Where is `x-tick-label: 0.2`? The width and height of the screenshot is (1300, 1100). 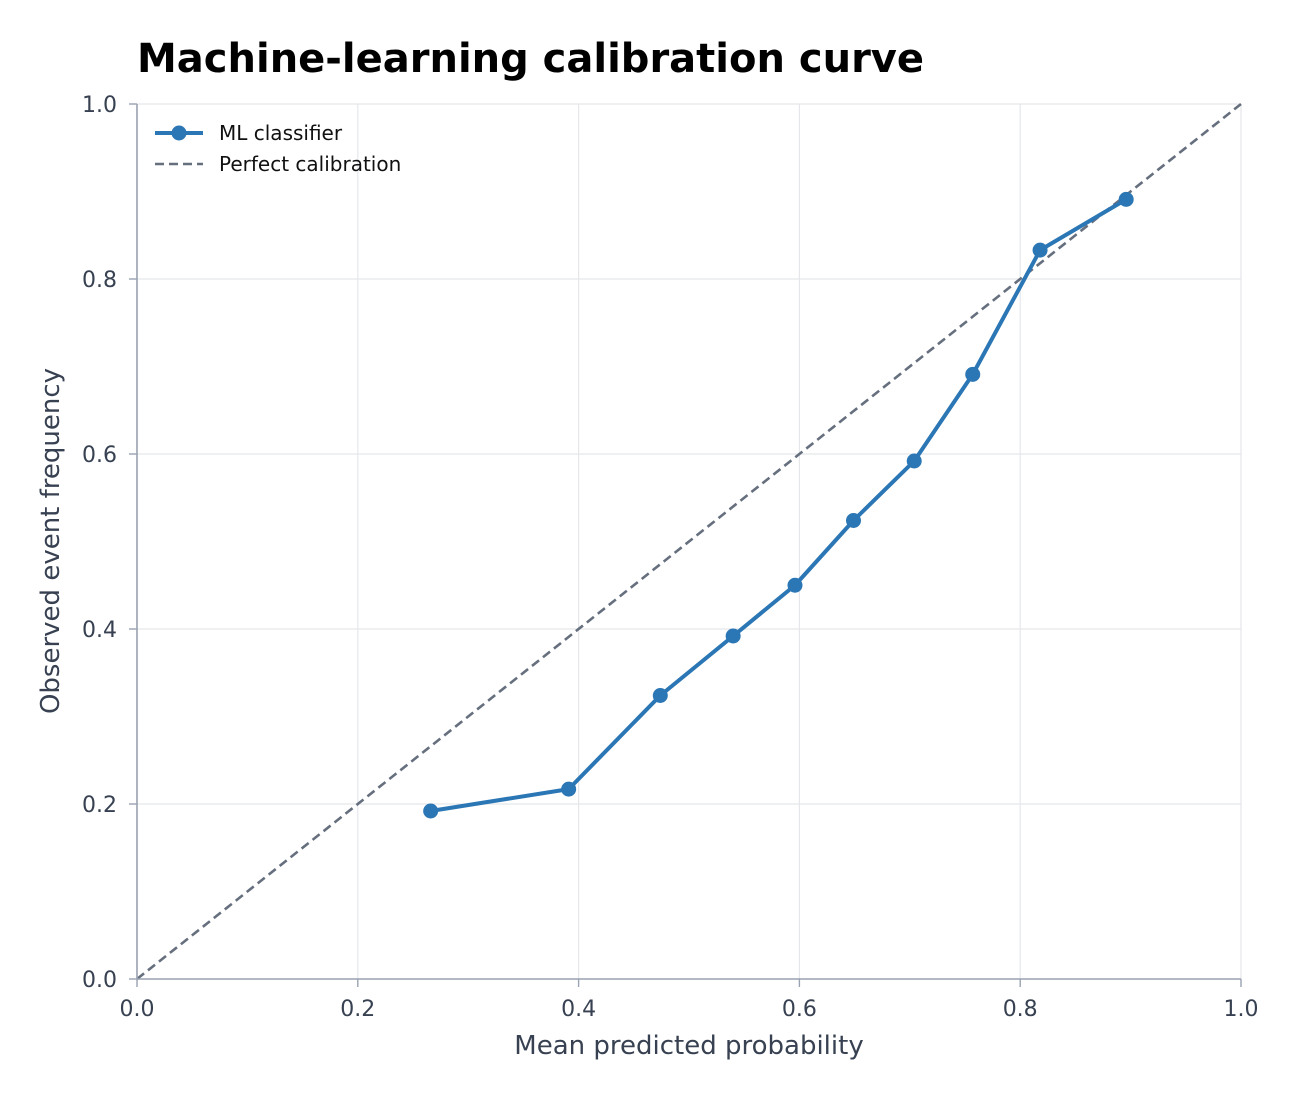 x-tick-label: 0.2 is located at coordinates (357, 1009).